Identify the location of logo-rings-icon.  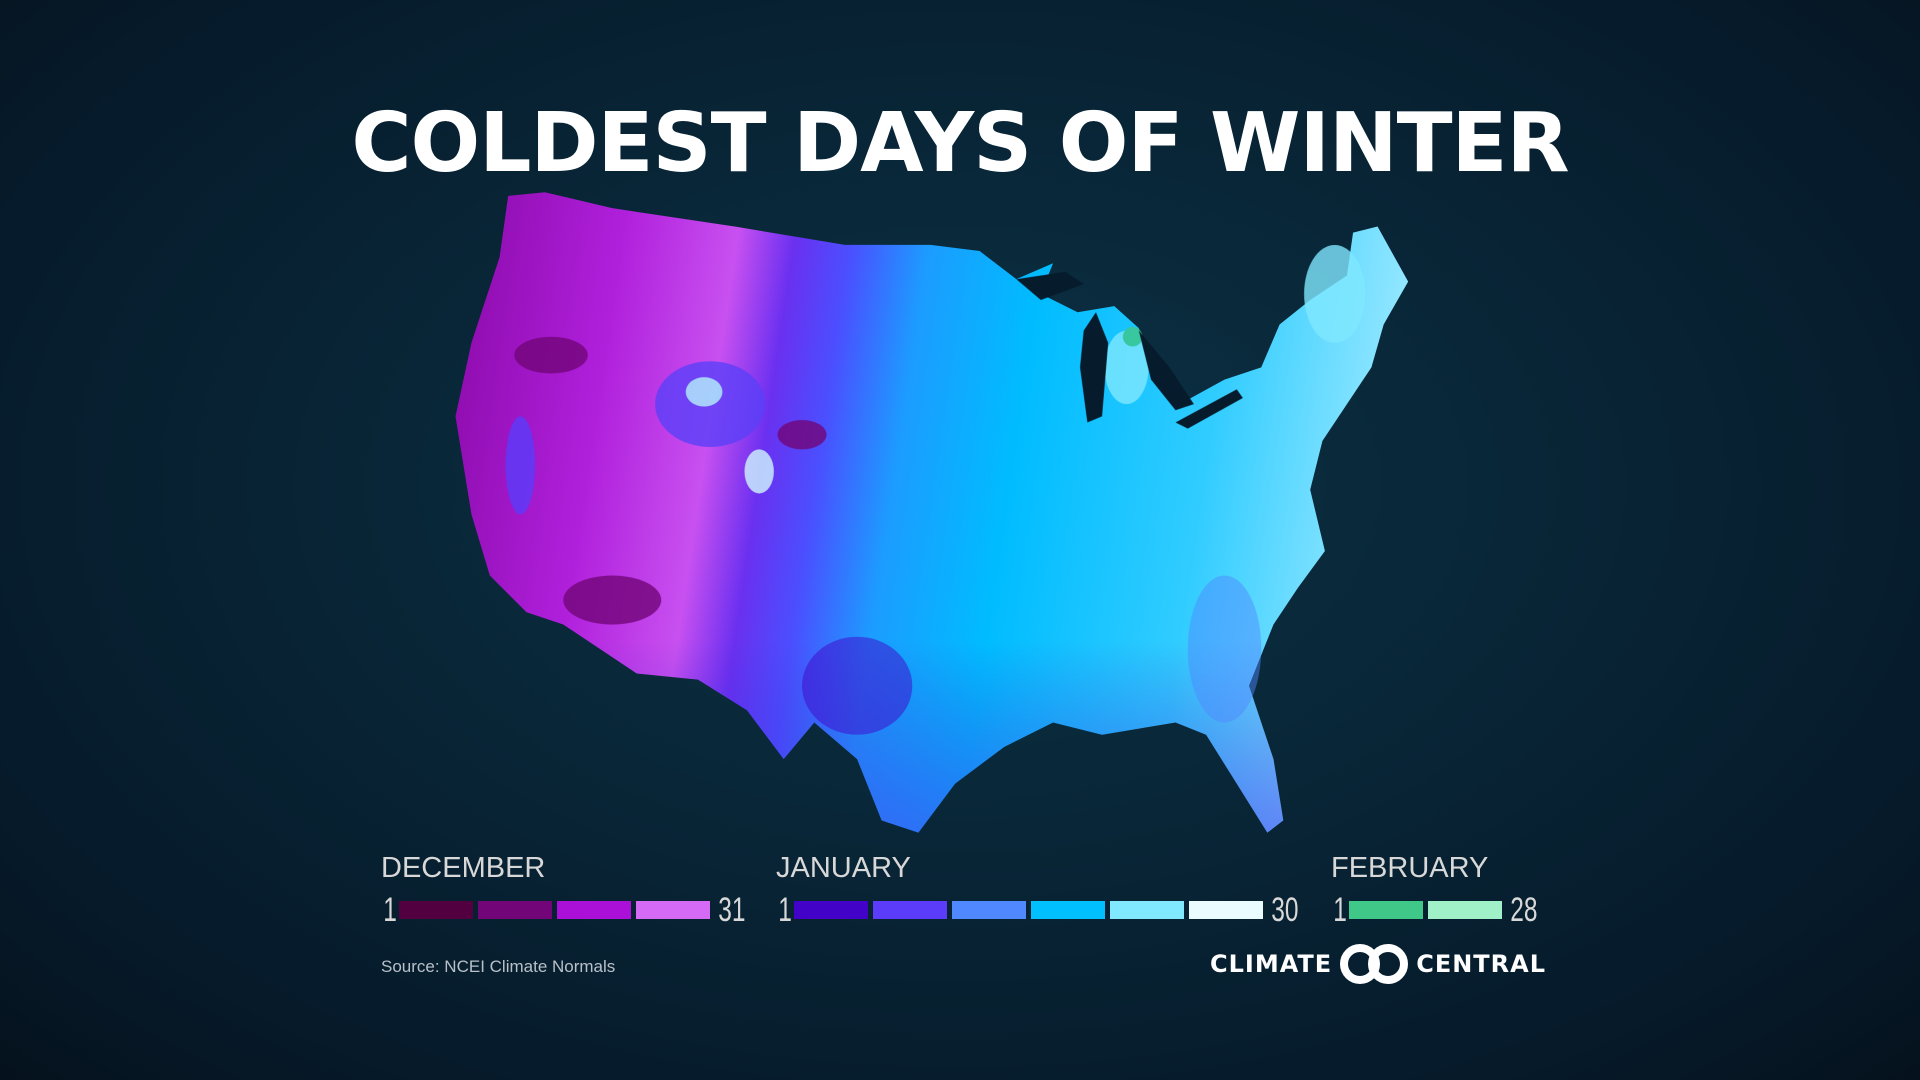
(1374, 964).